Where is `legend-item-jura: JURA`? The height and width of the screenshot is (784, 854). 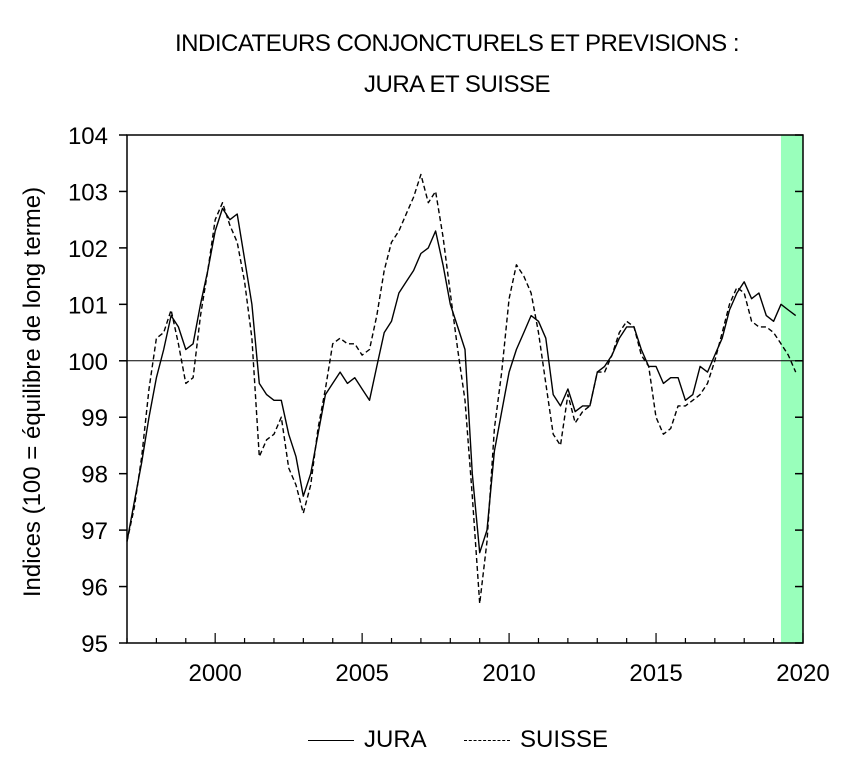
legend-item-jura: JURA is located at coordinates (367, 740).